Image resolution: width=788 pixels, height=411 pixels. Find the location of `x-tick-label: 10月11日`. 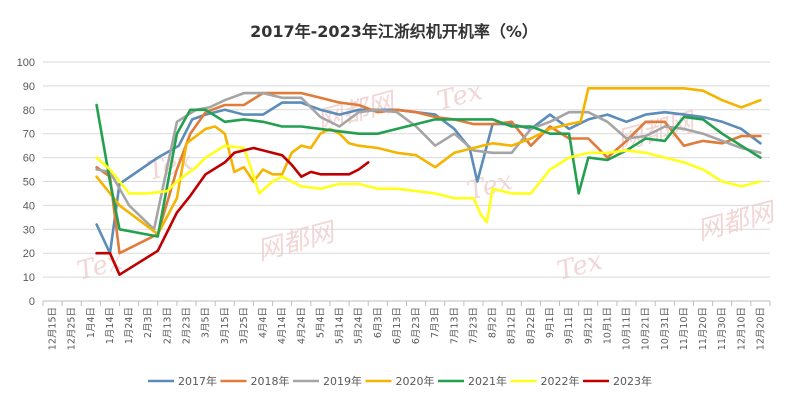

x-tick-label: 10月11日 is located at coordinates (627, 328).